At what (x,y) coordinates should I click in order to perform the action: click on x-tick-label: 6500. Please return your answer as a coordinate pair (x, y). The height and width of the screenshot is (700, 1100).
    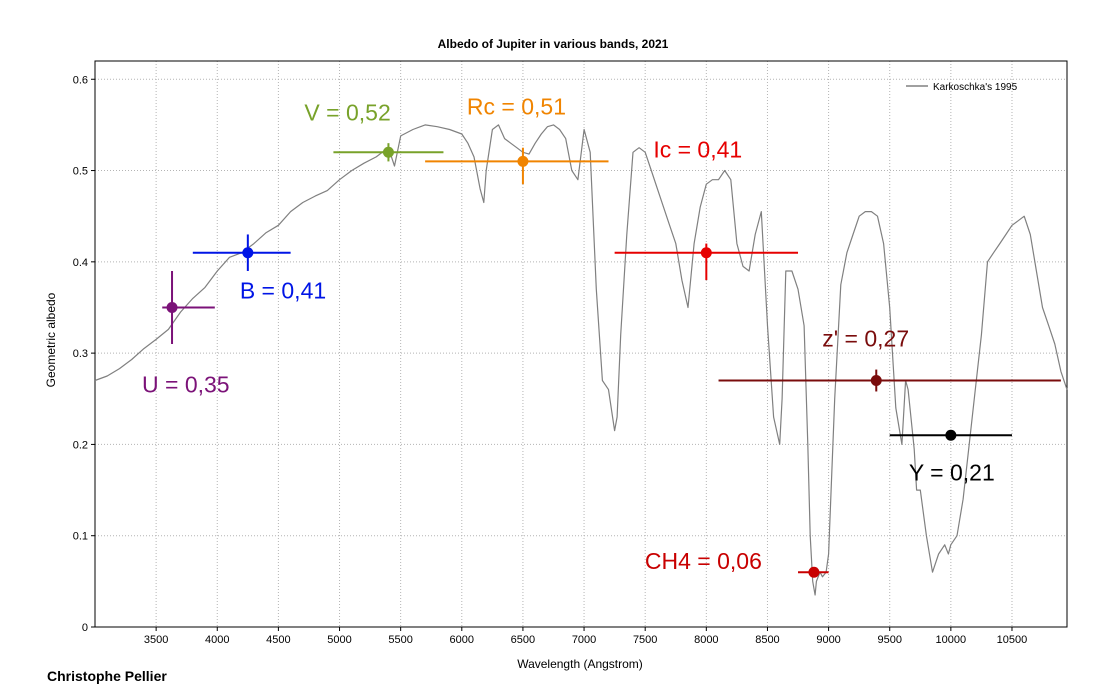
    Looking at the image, I should click on (523, 640).